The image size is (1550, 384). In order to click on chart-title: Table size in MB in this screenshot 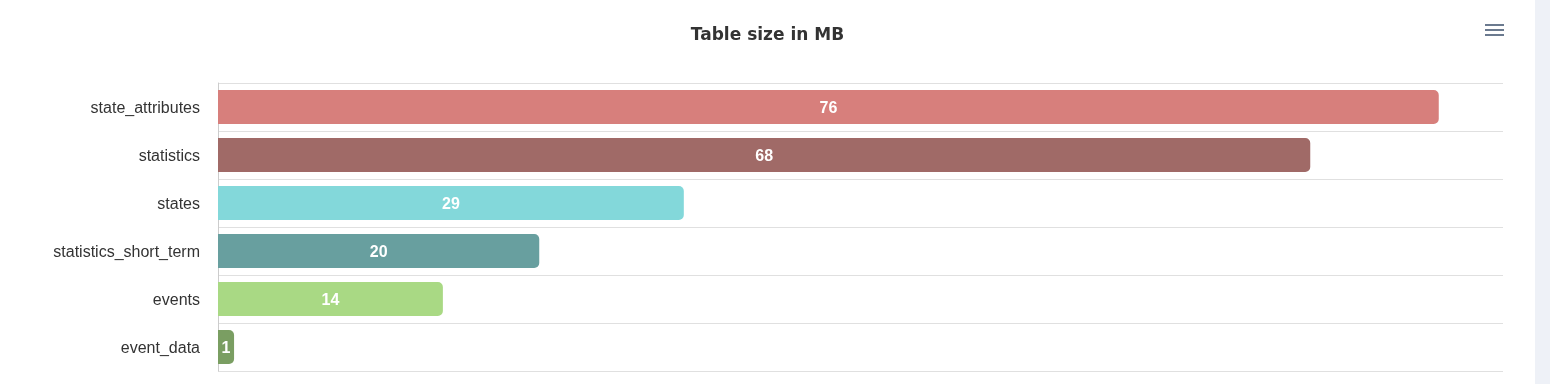, I will do `click(767, 33)`.